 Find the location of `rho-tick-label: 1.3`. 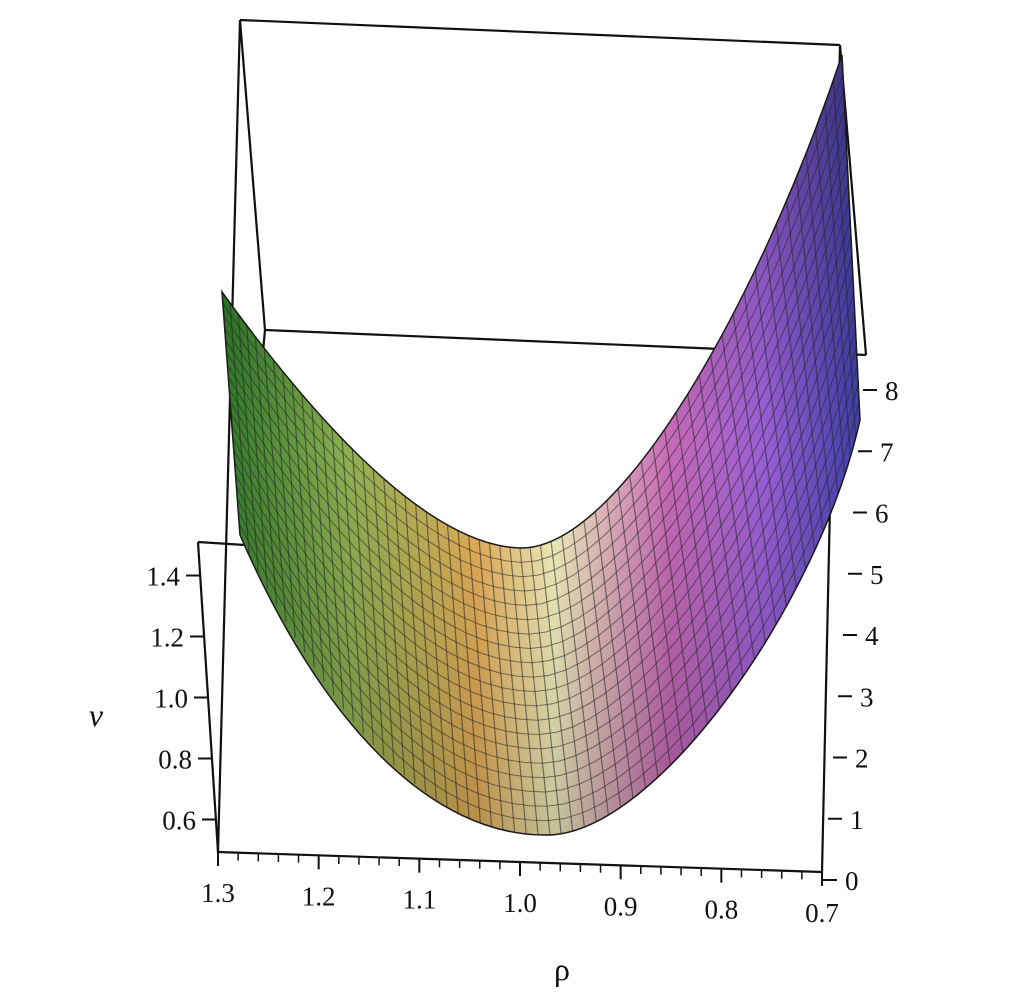

rho-tick-label: 1.3 is located at coordinates (218, 893).